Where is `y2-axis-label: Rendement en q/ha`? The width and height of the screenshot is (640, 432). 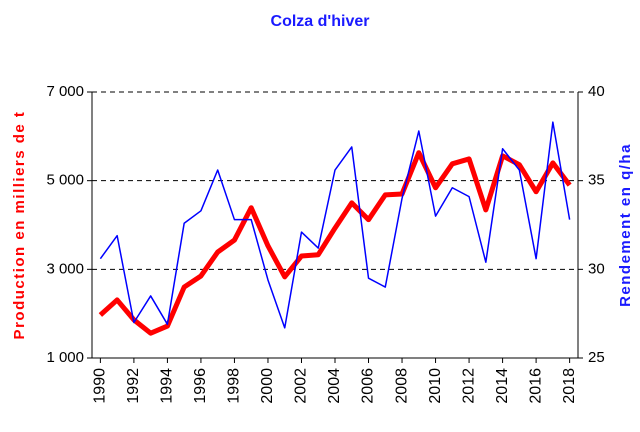
y2-axis-label: Rendement en q/ha is located at coordinates (625, 225).